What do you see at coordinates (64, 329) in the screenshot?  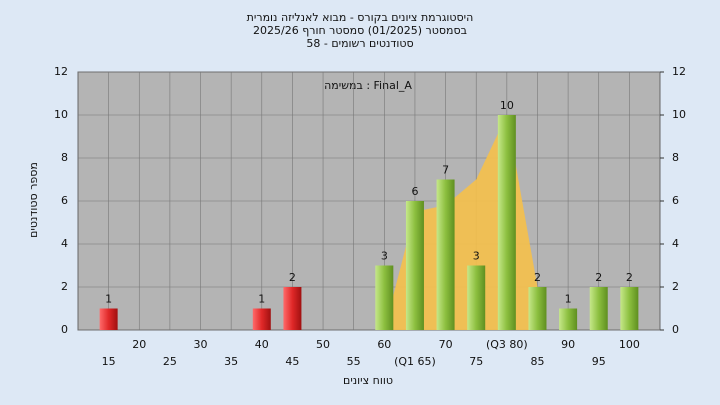 I see `y-tick-label: 0` at bounding box center [64, 329].